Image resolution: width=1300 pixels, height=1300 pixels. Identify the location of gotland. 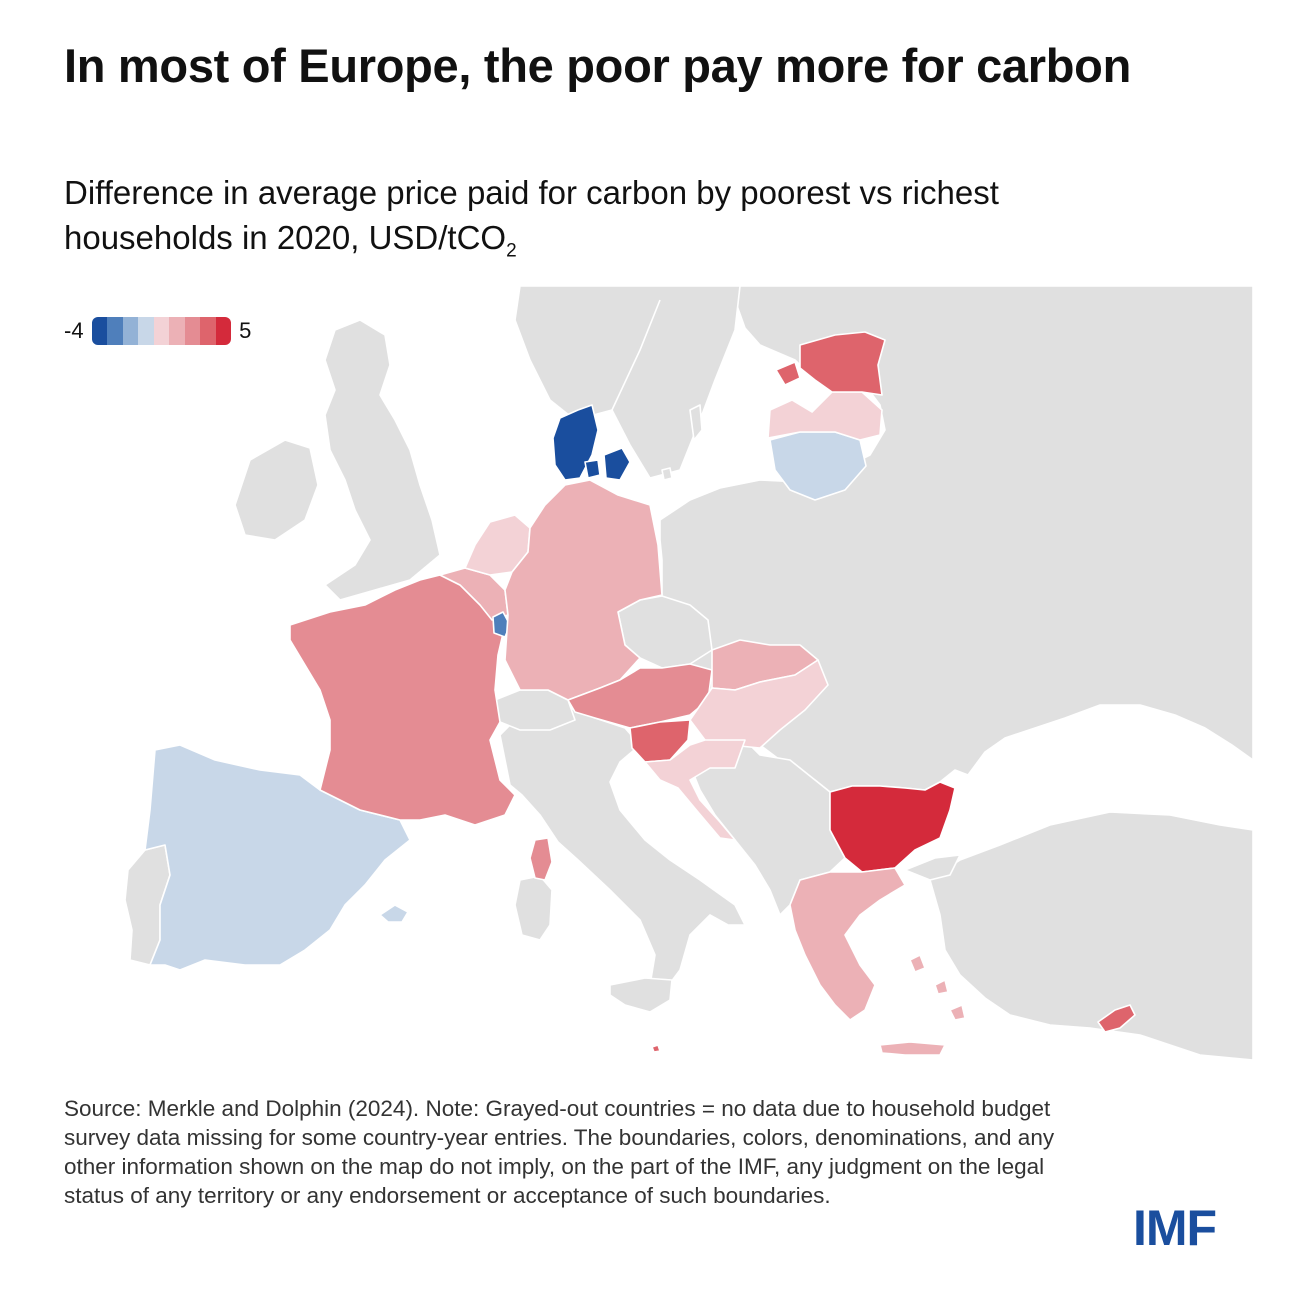
(696, 422).